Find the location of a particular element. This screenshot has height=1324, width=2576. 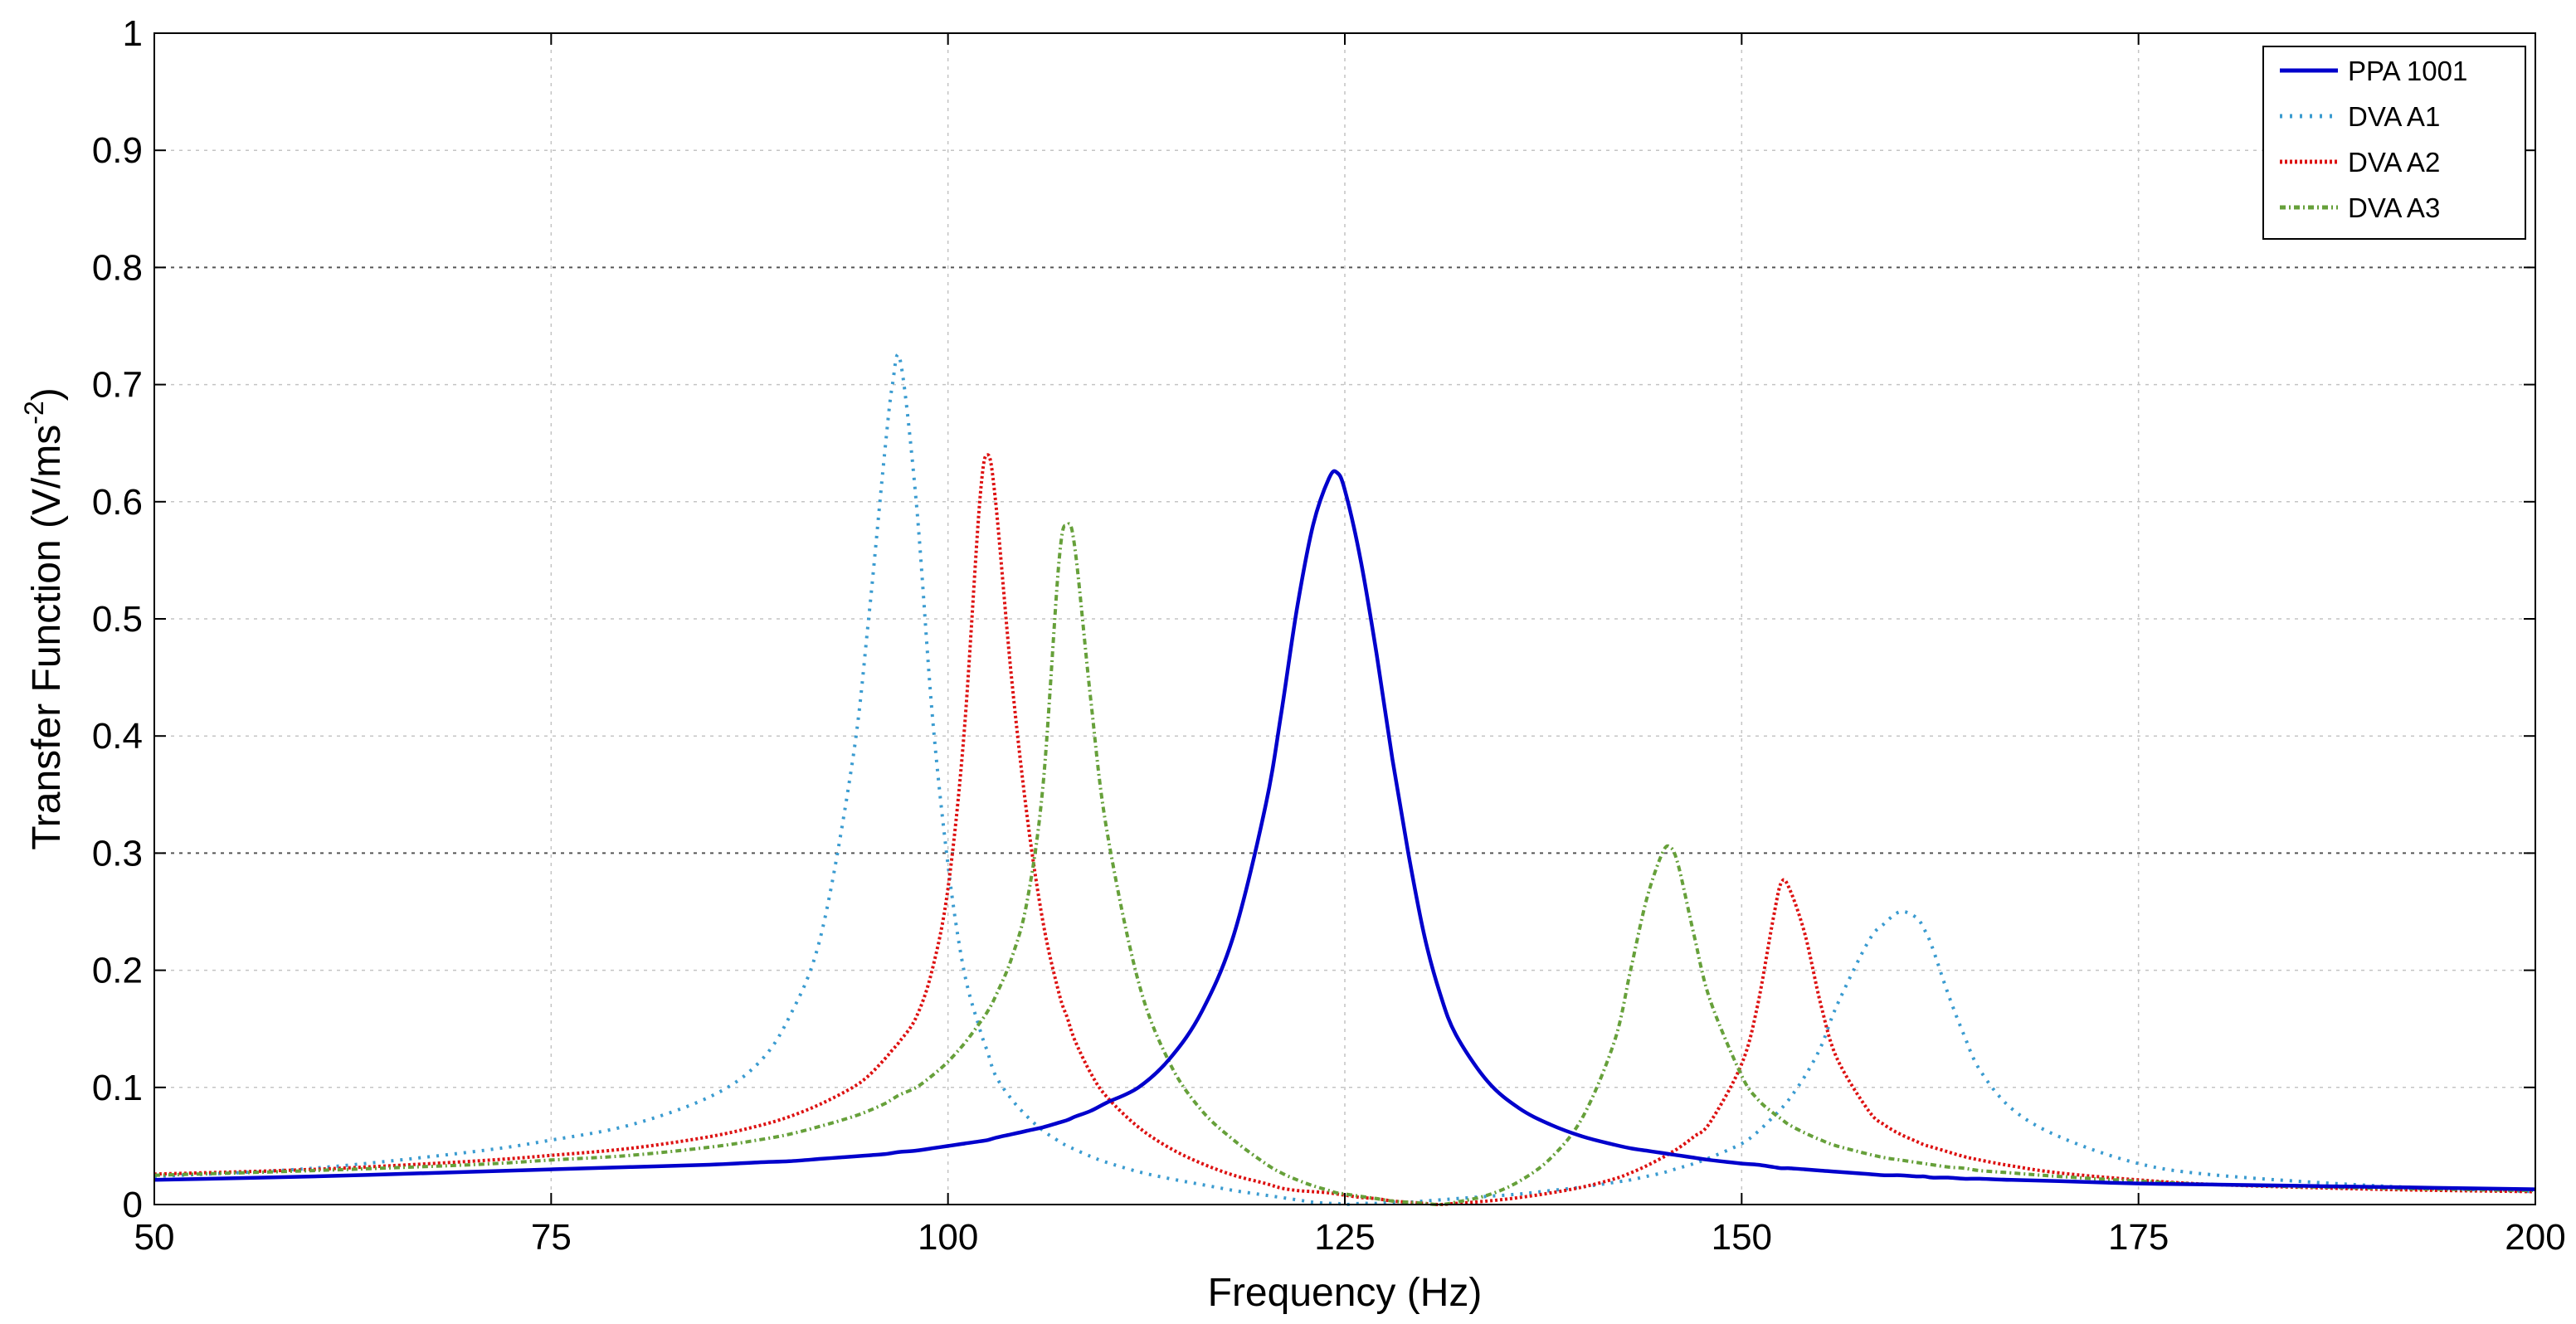

y-tick-label: 0.5 is located at coordinates (117, 619).